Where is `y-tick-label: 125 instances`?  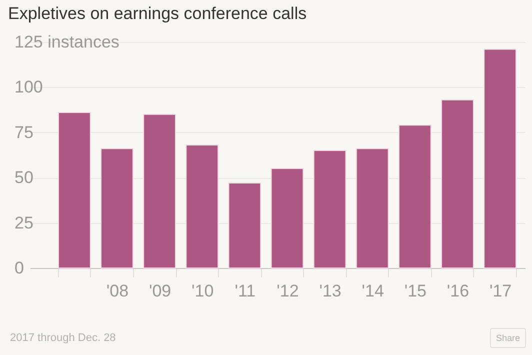
y-tick-label: 125 instances is located at coordinates (67, 42).